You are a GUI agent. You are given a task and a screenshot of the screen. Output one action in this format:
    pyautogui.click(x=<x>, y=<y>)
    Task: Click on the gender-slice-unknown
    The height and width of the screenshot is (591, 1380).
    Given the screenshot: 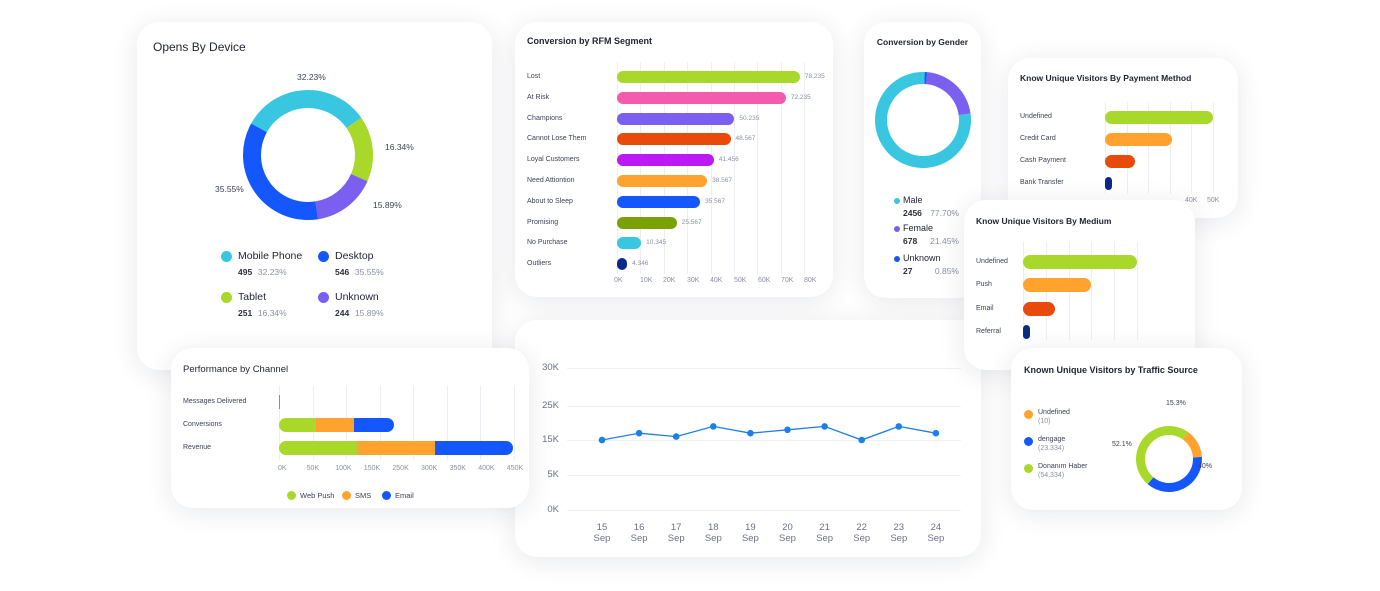 What is the action you would take?
    pyautogui.click(x=926, y=78)
    